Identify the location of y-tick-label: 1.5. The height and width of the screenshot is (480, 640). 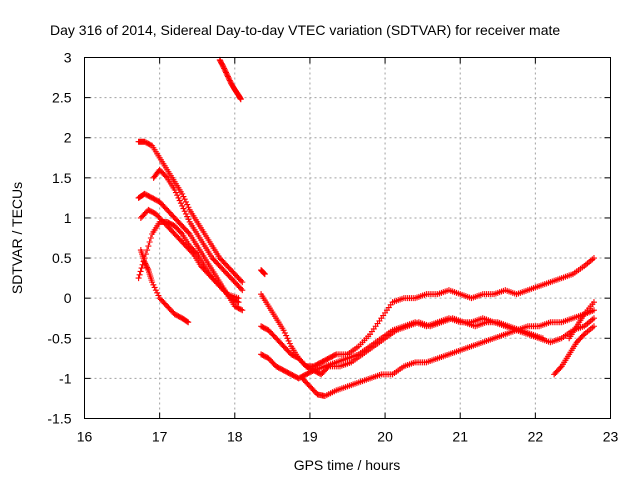
(62, 178).